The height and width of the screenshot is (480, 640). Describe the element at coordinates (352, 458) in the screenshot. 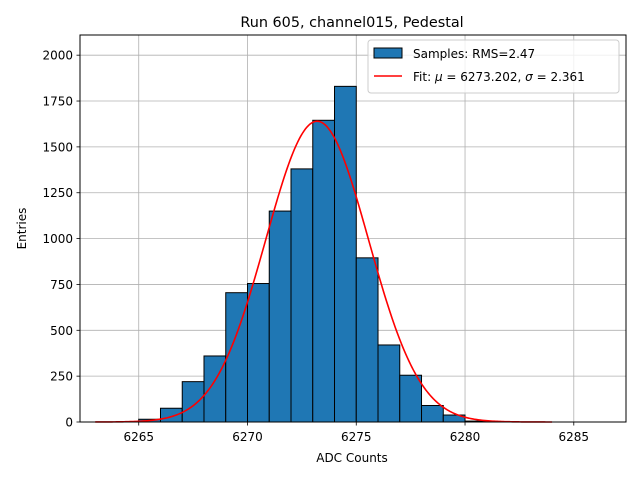

I see `x-axis-label: ADC Counts` at that location.